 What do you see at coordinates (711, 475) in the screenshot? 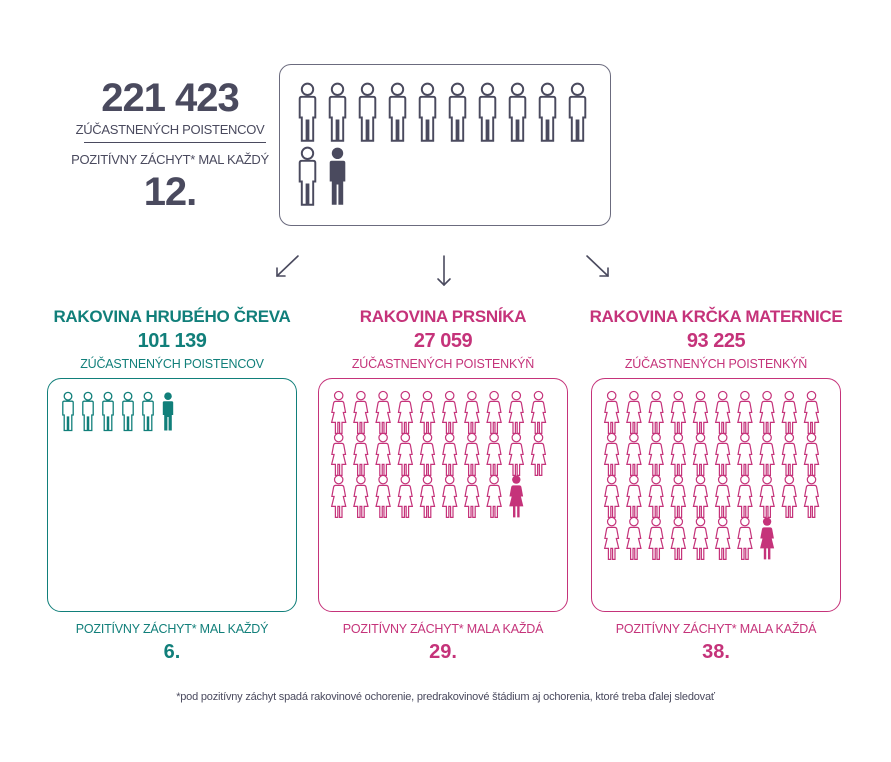
I see `cervical-cancer-pictogram` at bounding box center [711, 475].